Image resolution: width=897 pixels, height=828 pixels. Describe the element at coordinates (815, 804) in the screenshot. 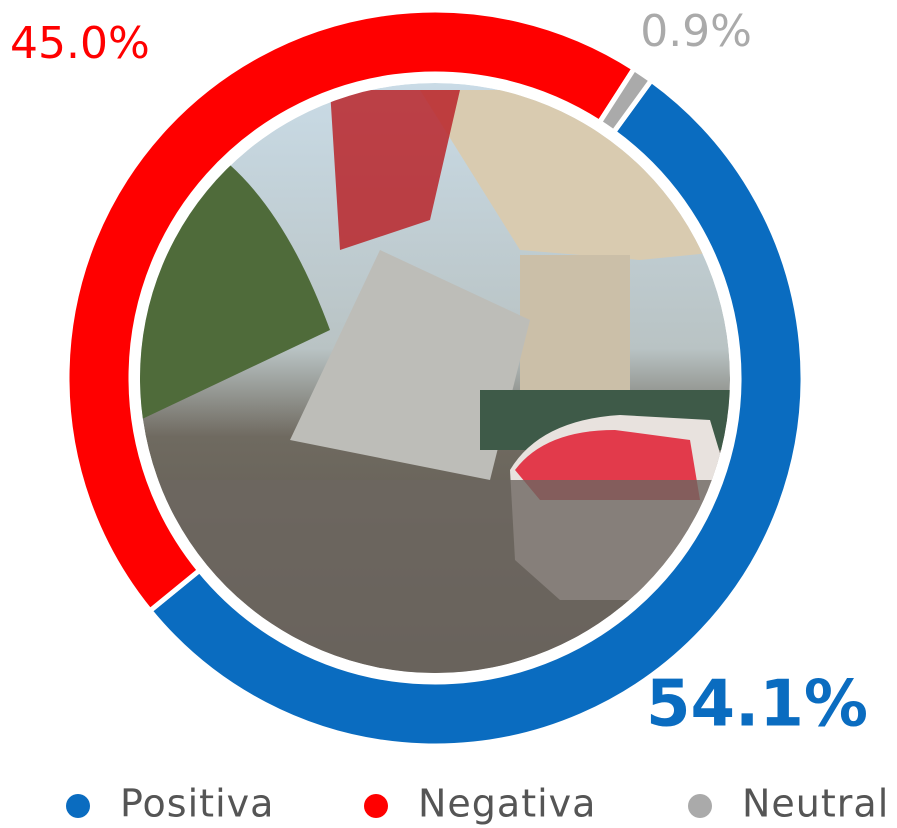

I see `legend-label: Neutral` at that location.